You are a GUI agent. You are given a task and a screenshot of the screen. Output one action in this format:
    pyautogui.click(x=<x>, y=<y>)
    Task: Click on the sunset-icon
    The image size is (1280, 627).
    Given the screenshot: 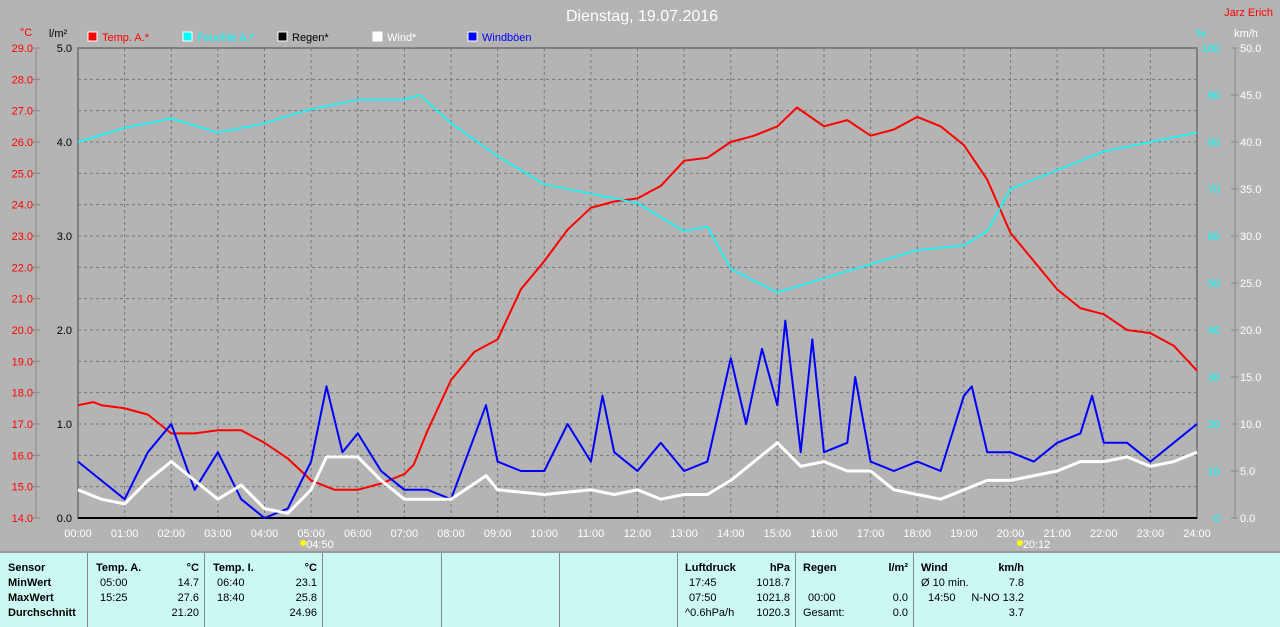 What is the action you would take?
    pyautogui.click(x=1019, y=543)
    